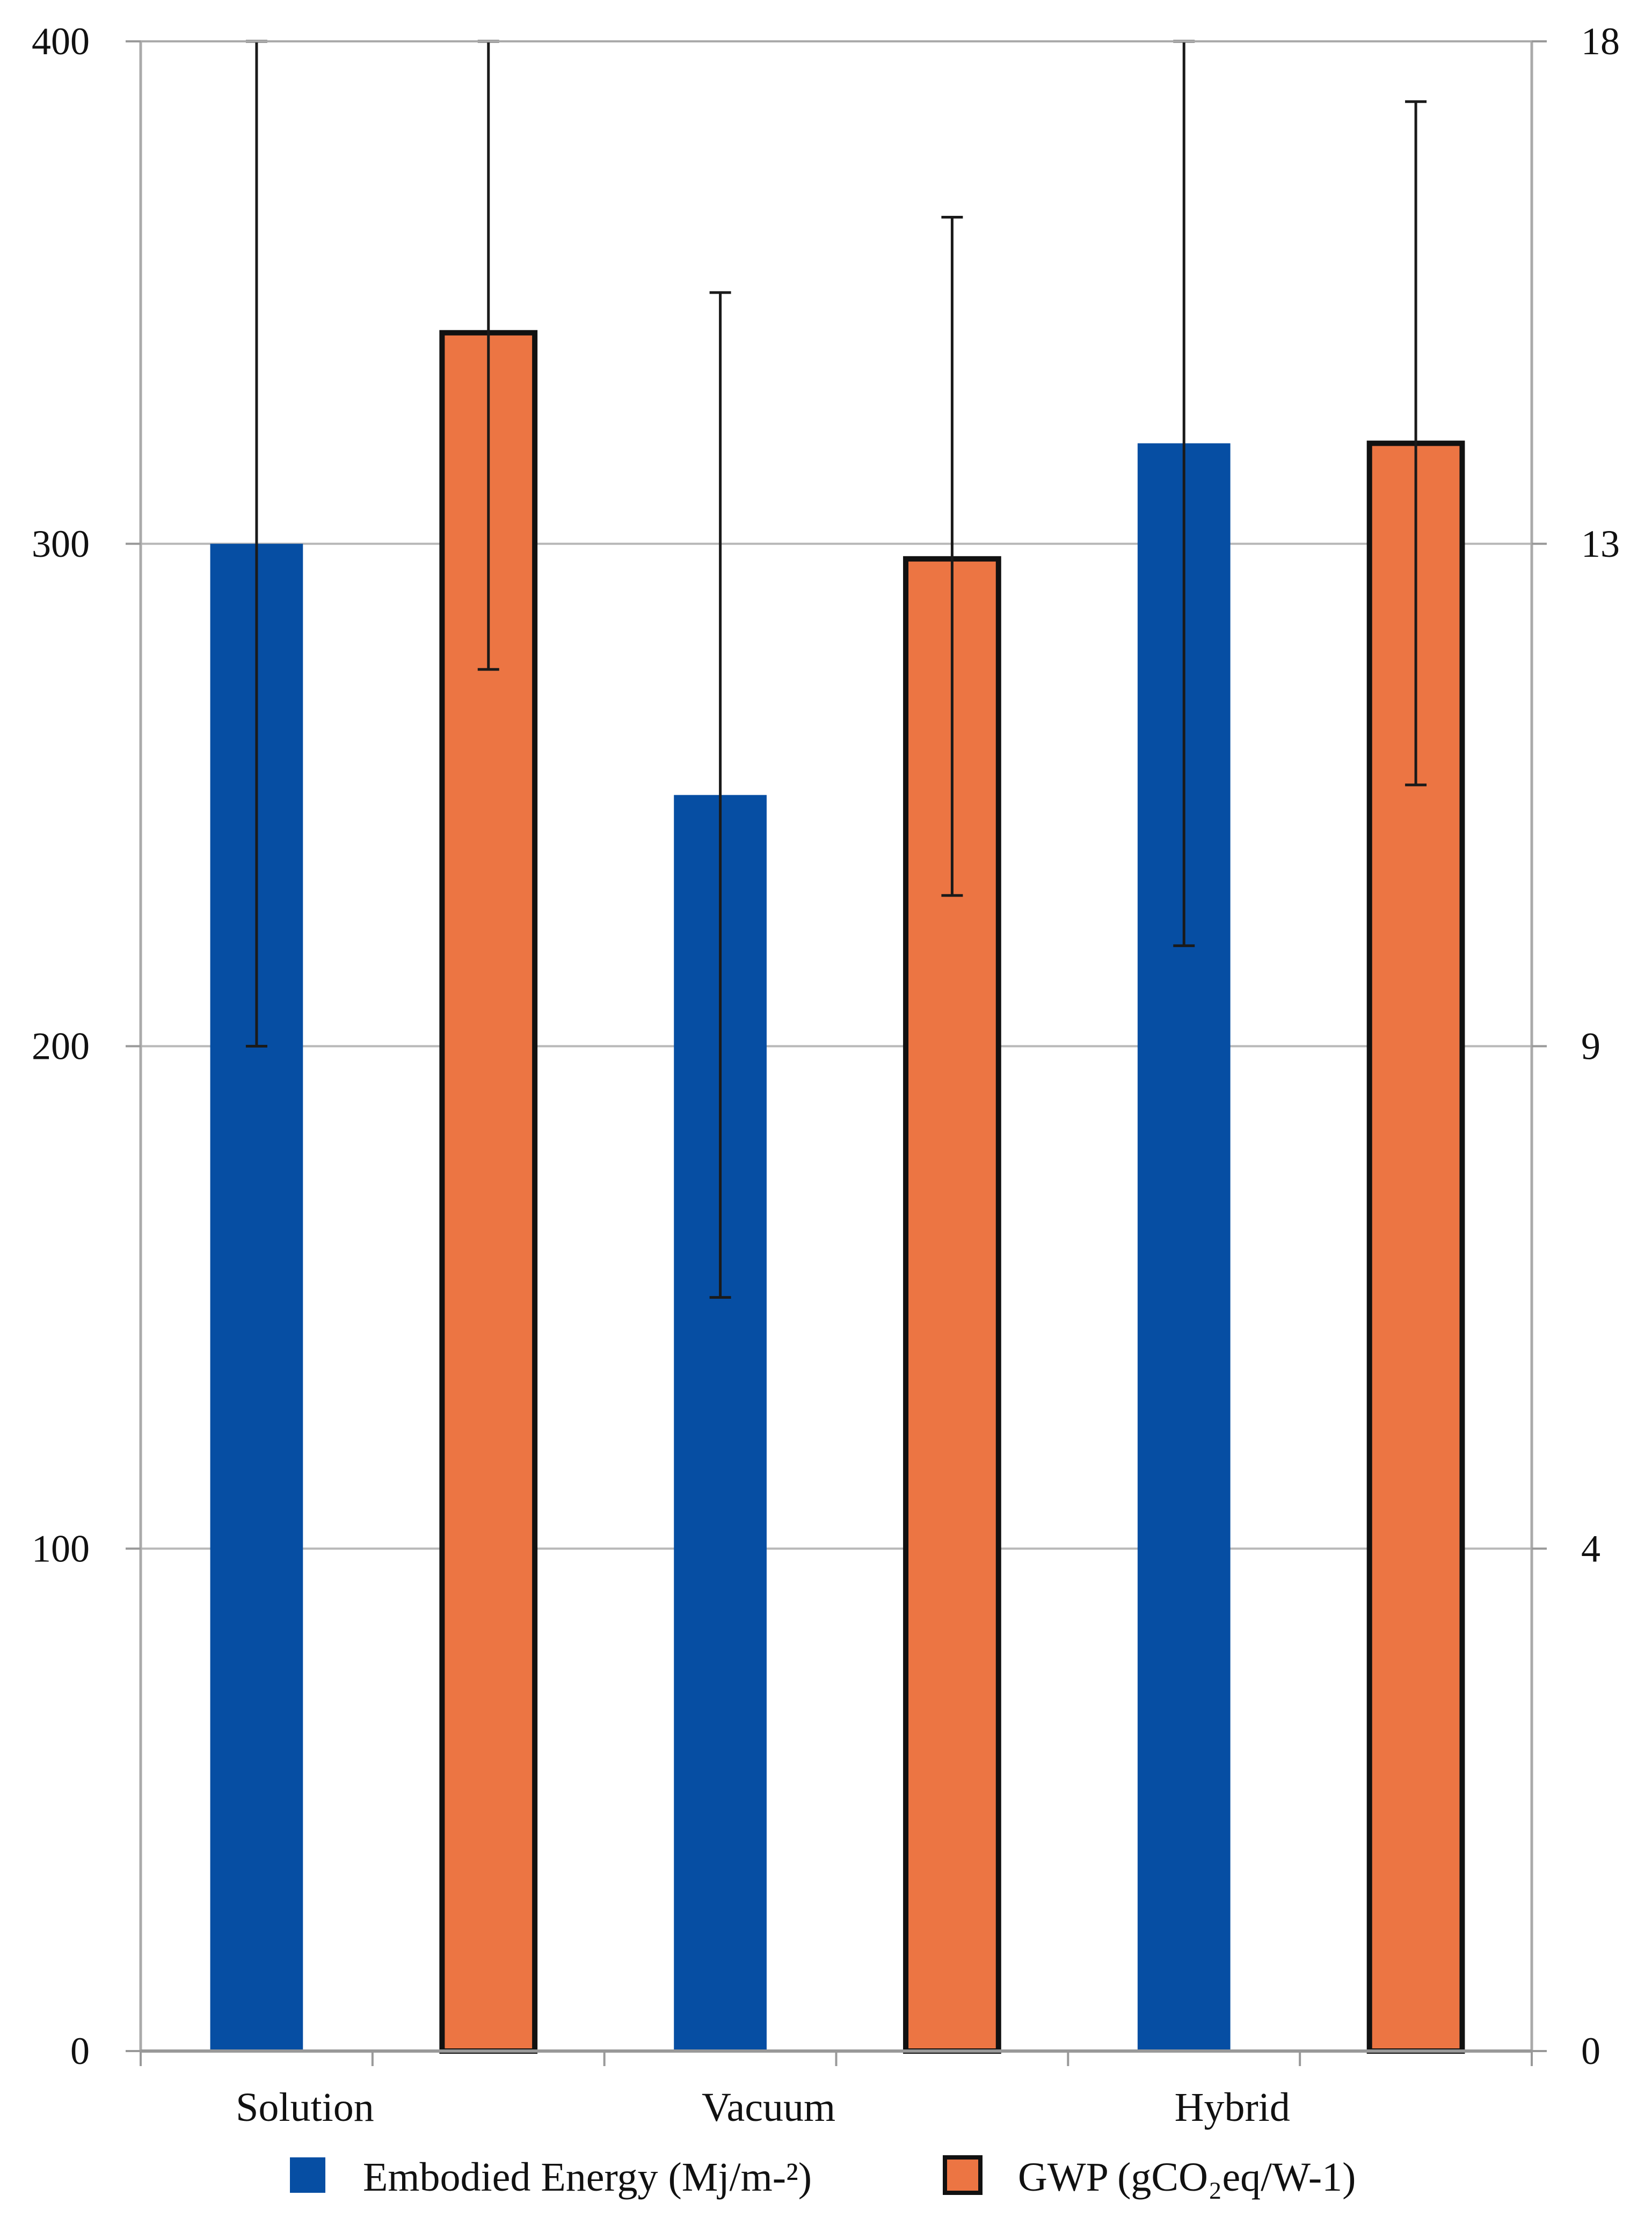 The width and height of the screenshot is (1652, 2232). Describe the element at coordinates (305, 2107) in the screenshot. I see `category-label: Solution` at that location.